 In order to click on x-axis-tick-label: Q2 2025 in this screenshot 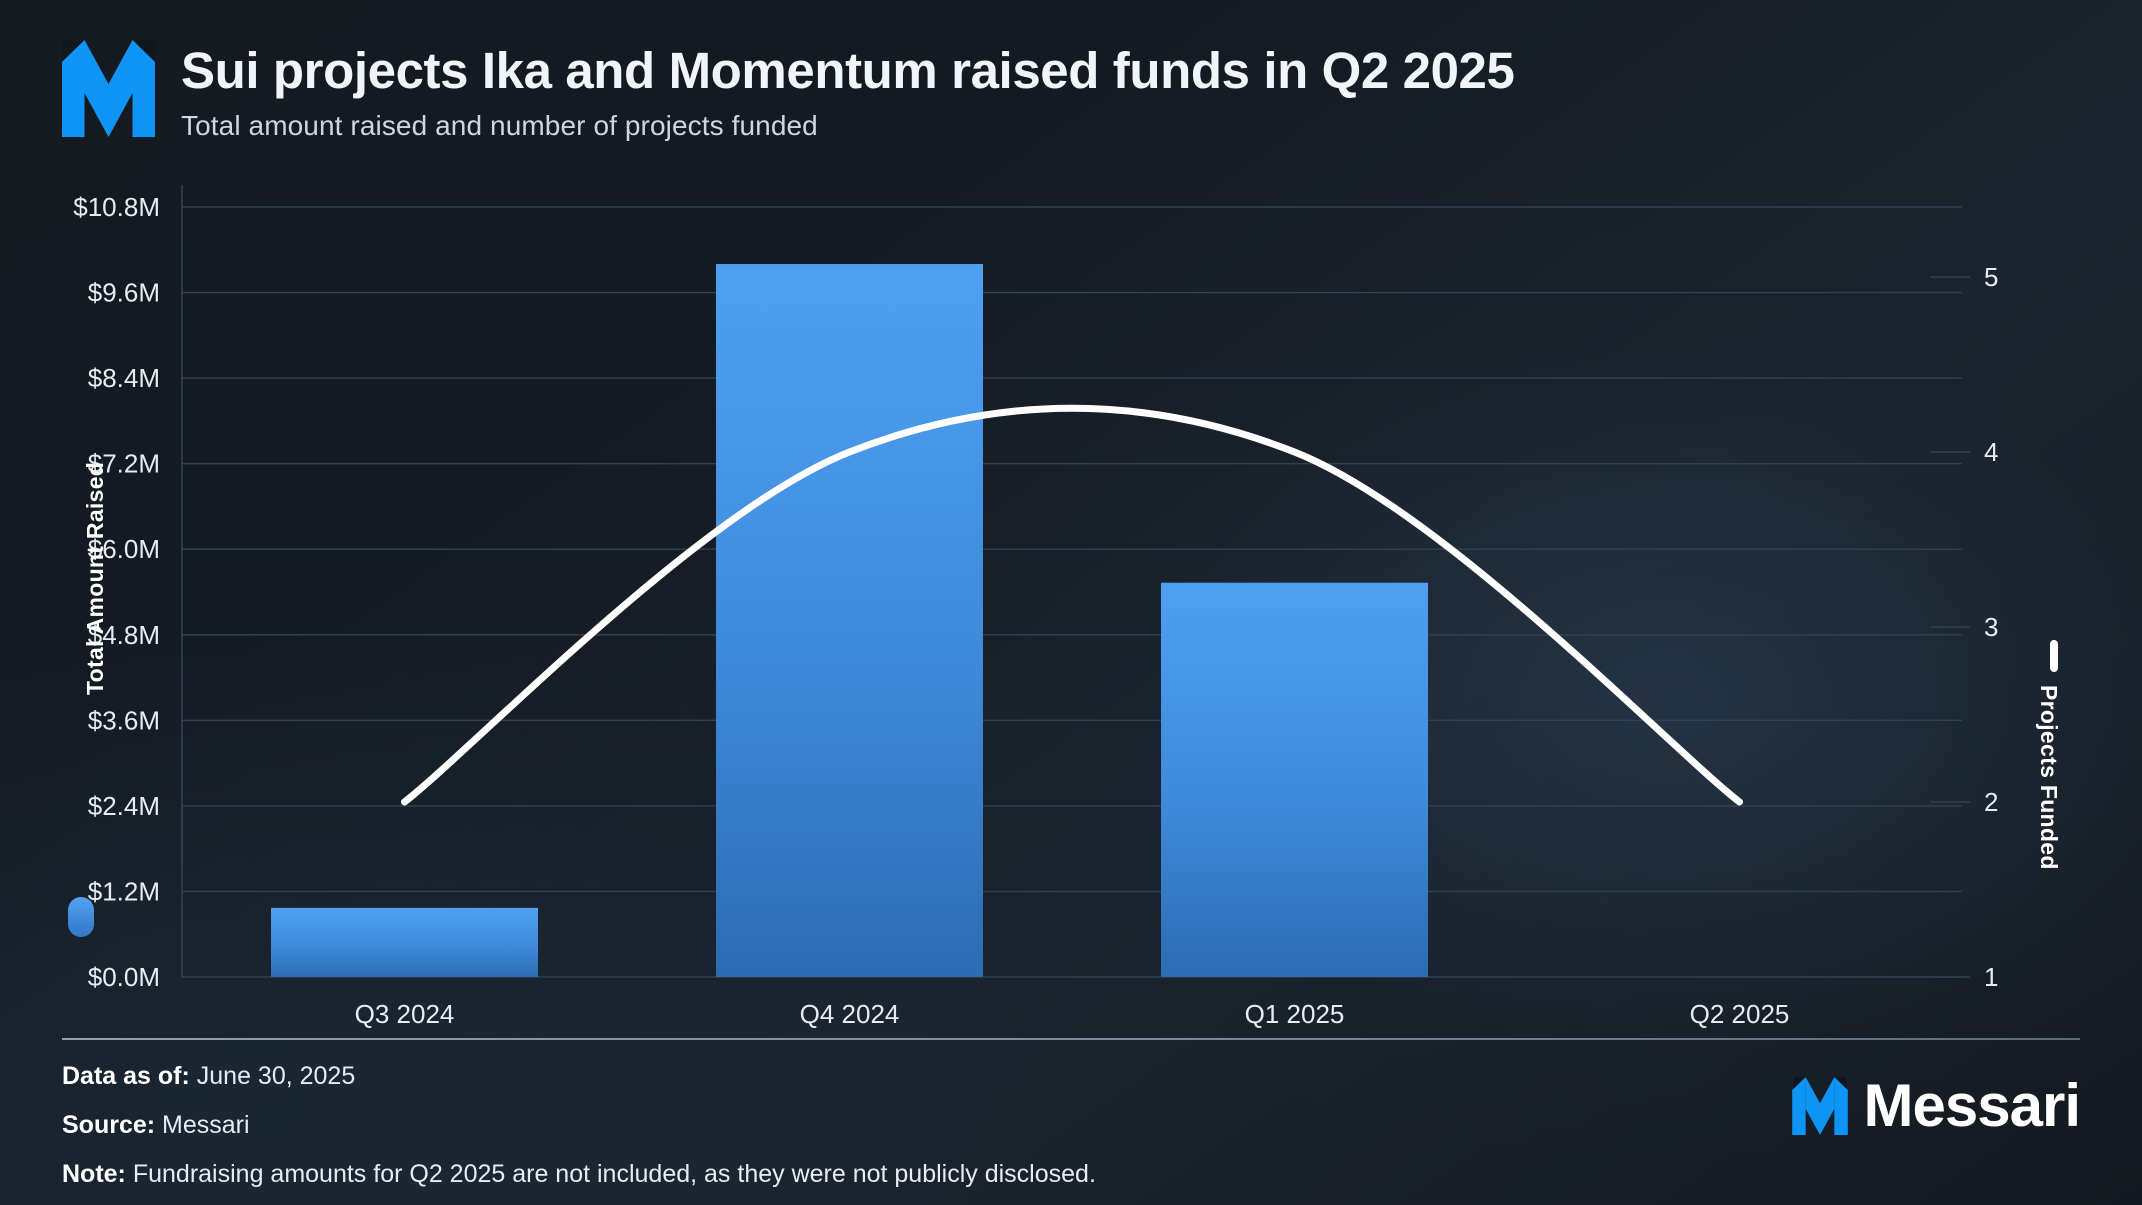, I will do `click(1740, 1014)`.